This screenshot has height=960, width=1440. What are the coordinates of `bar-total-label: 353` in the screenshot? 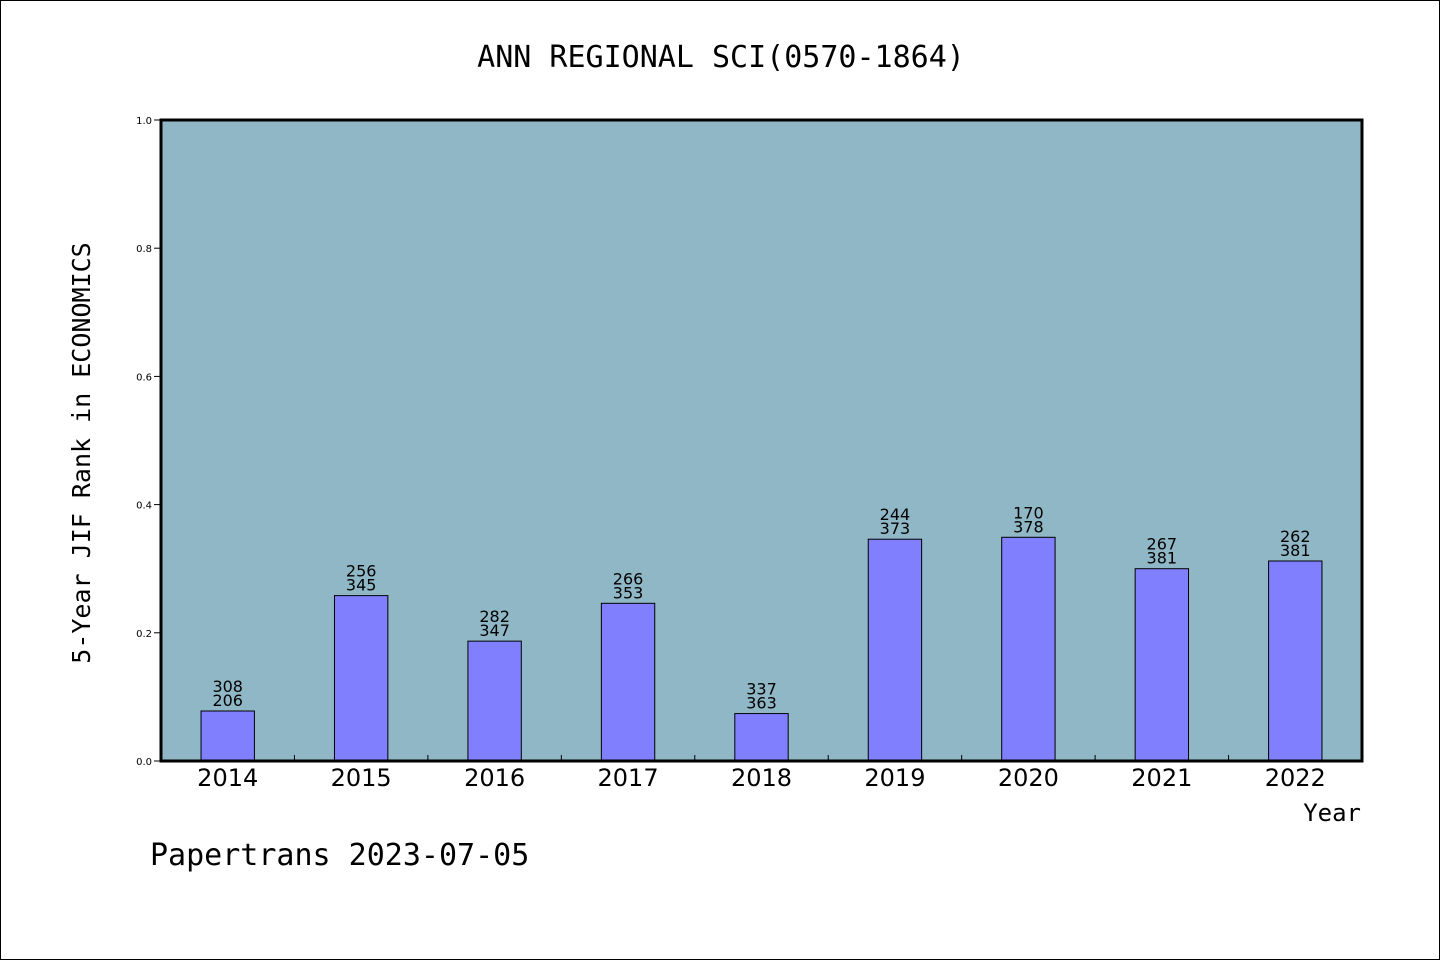 It's located at (628, 592).